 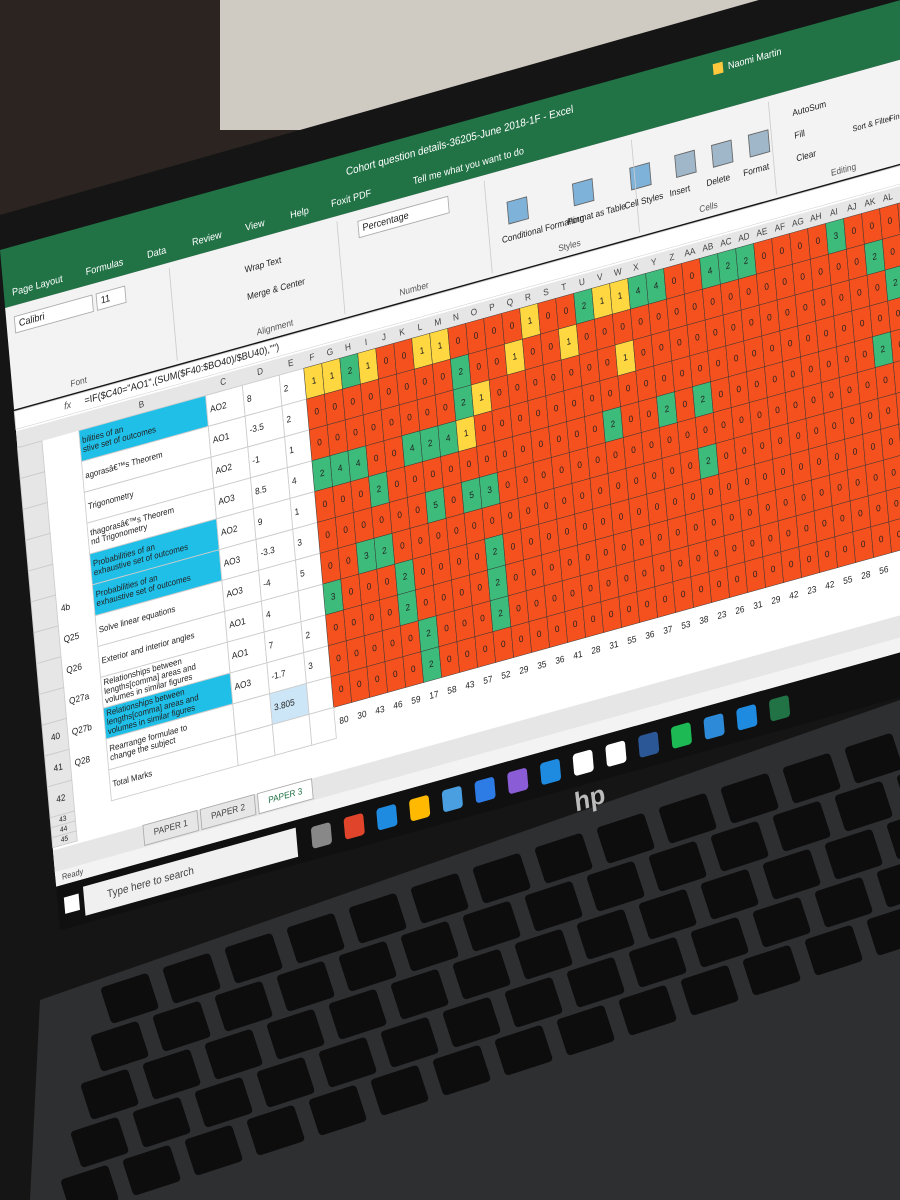 I want to click on column-header: H, so click(x=348, y=347).